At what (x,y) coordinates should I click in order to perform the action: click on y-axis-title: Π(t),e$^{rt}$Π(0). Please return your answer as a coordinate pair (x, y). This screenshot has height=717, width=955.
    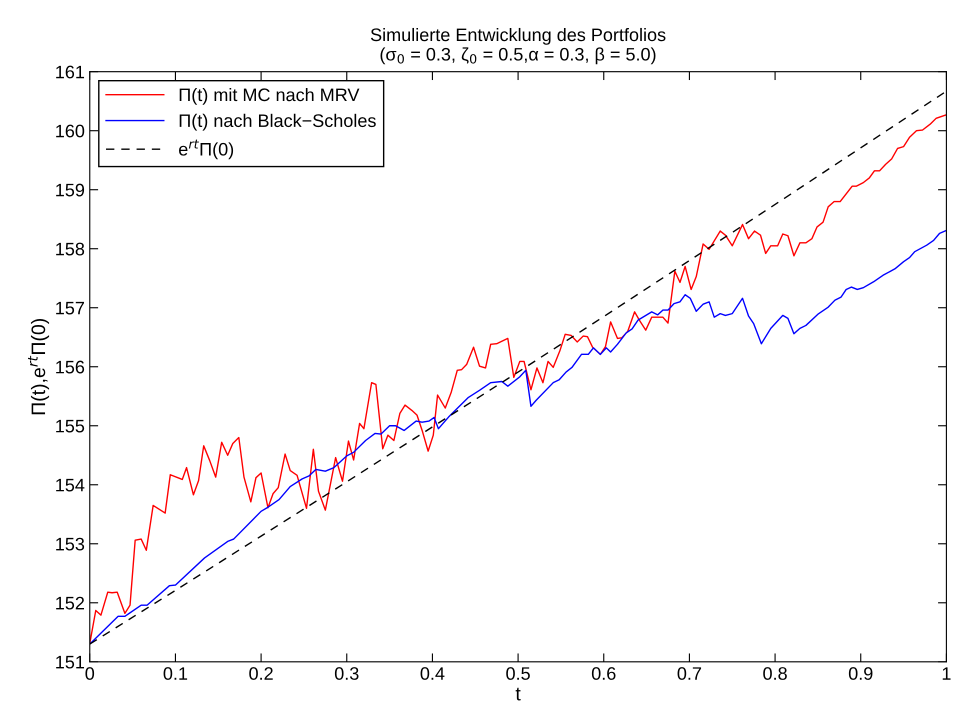
    Looking at the image, I should click on (39, 366).